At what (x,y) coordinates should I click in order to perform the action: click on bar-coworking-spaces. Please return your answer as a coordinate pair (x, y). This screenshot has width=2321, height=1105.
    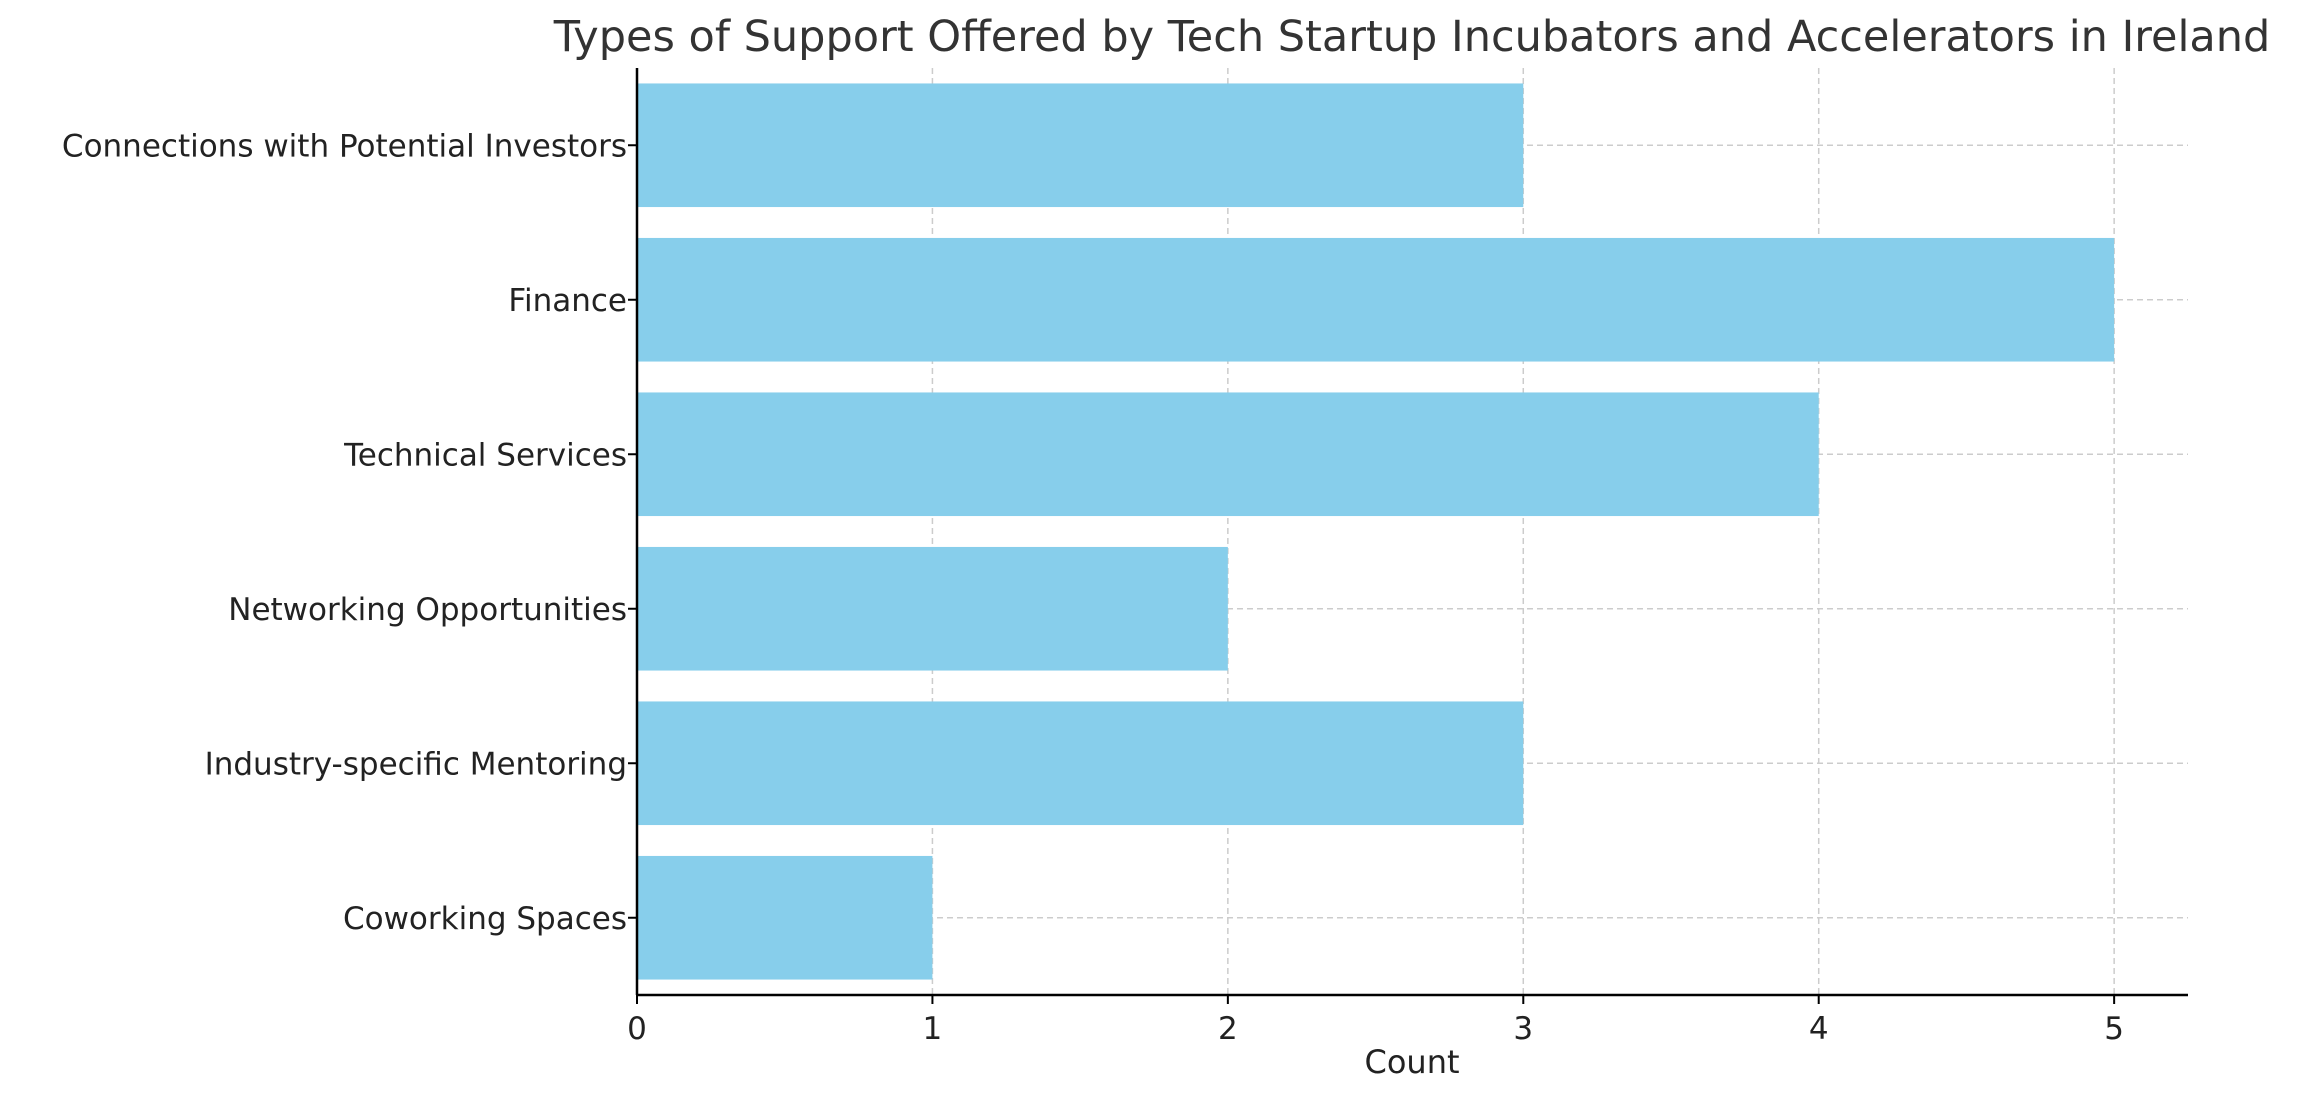
    Looking at the image, I should click on (785, 917).